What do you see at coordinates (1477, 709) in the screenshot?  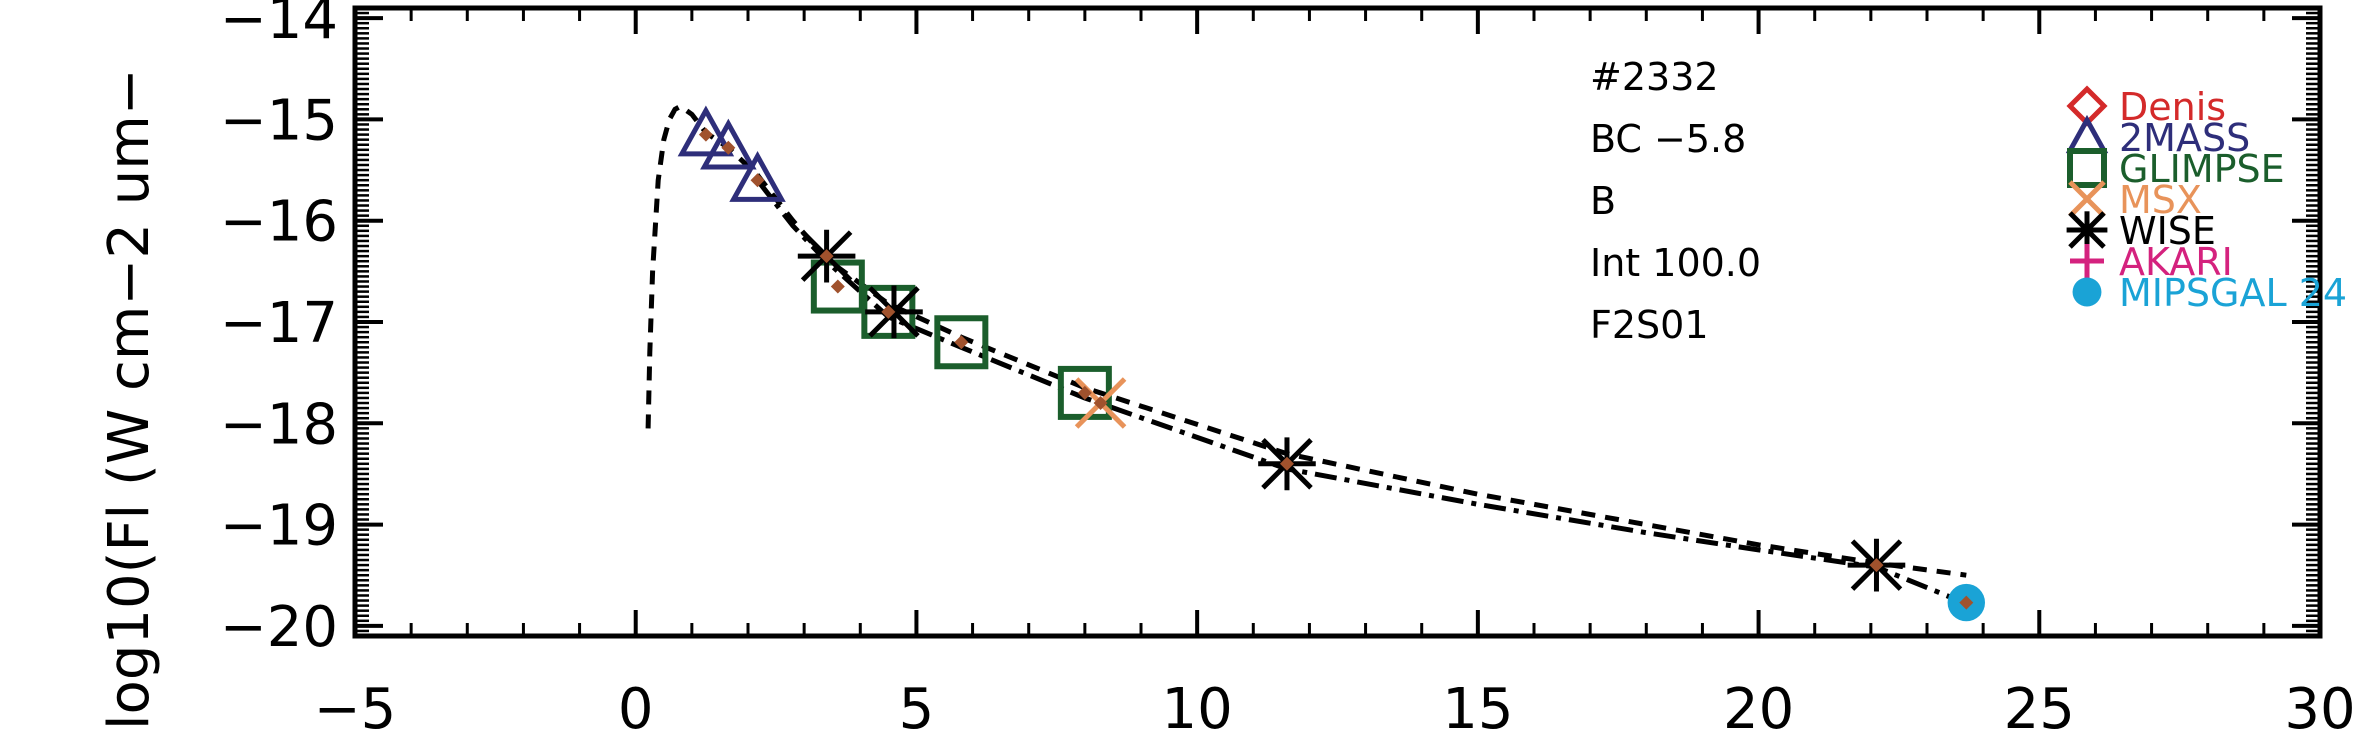 I see `x-tick-label: 15` at bounding box center [1477, 709].